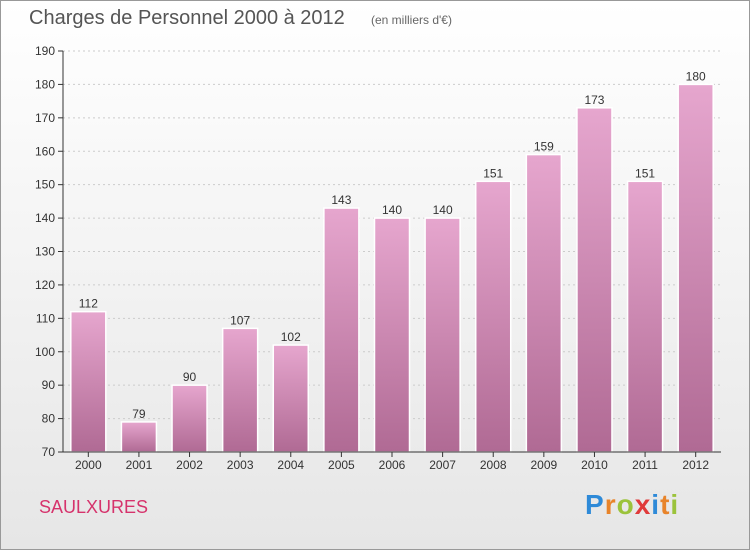 Image resolution: width=750 pixels, height=550 pixels. I want to click on data-label: 112, so click(88, 304).